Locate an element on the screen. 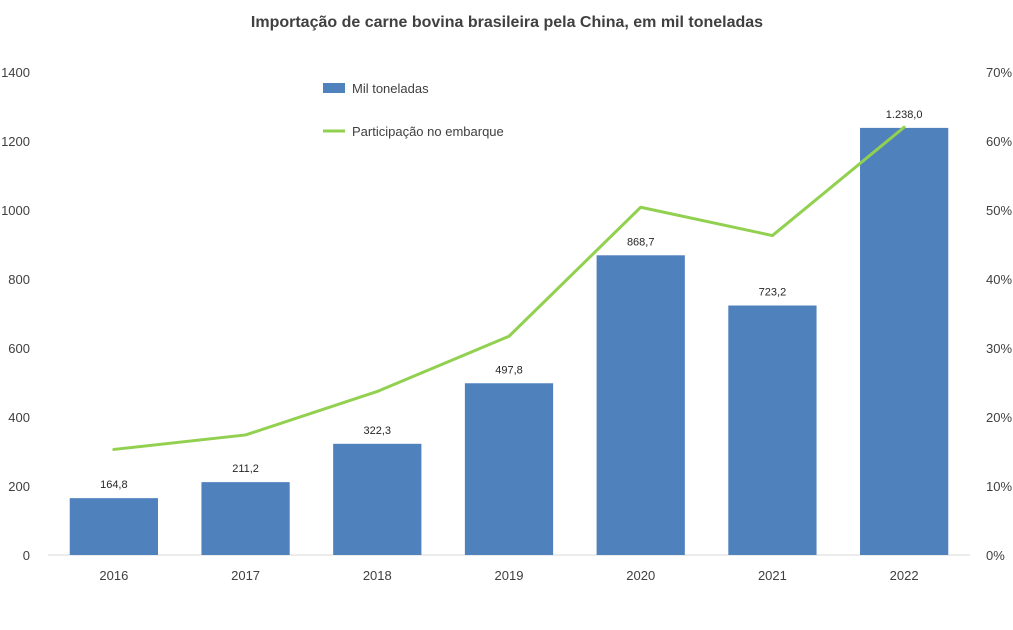  x-tick-label: 2020 is located at coordinates (640, 575).